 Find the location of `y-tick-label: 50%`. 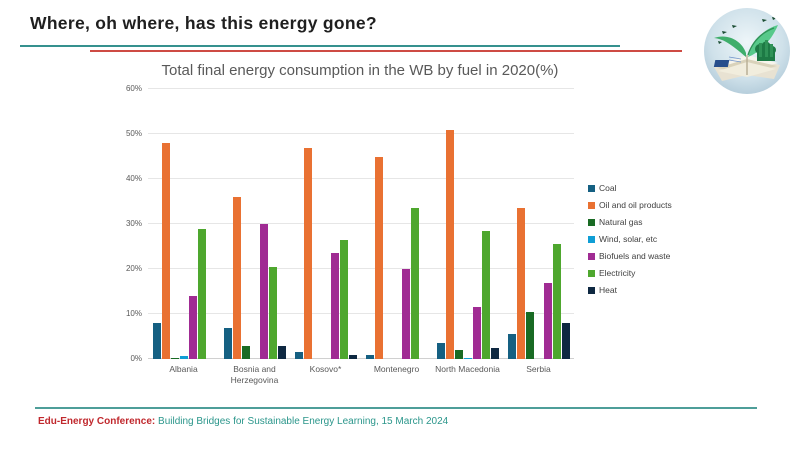

y-tick-label: 50% is located at coordinates (133, 133).